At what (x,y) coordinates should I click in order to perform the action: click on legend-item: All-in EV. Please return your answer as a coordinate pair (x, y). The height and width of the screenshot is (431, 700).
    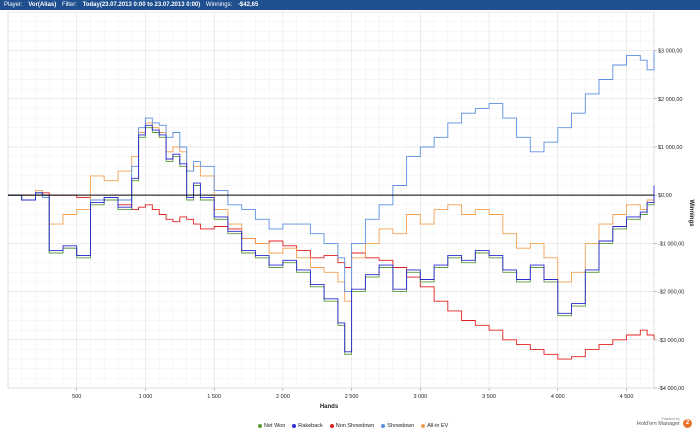
    Looking at the image, I should click on (434, 426).